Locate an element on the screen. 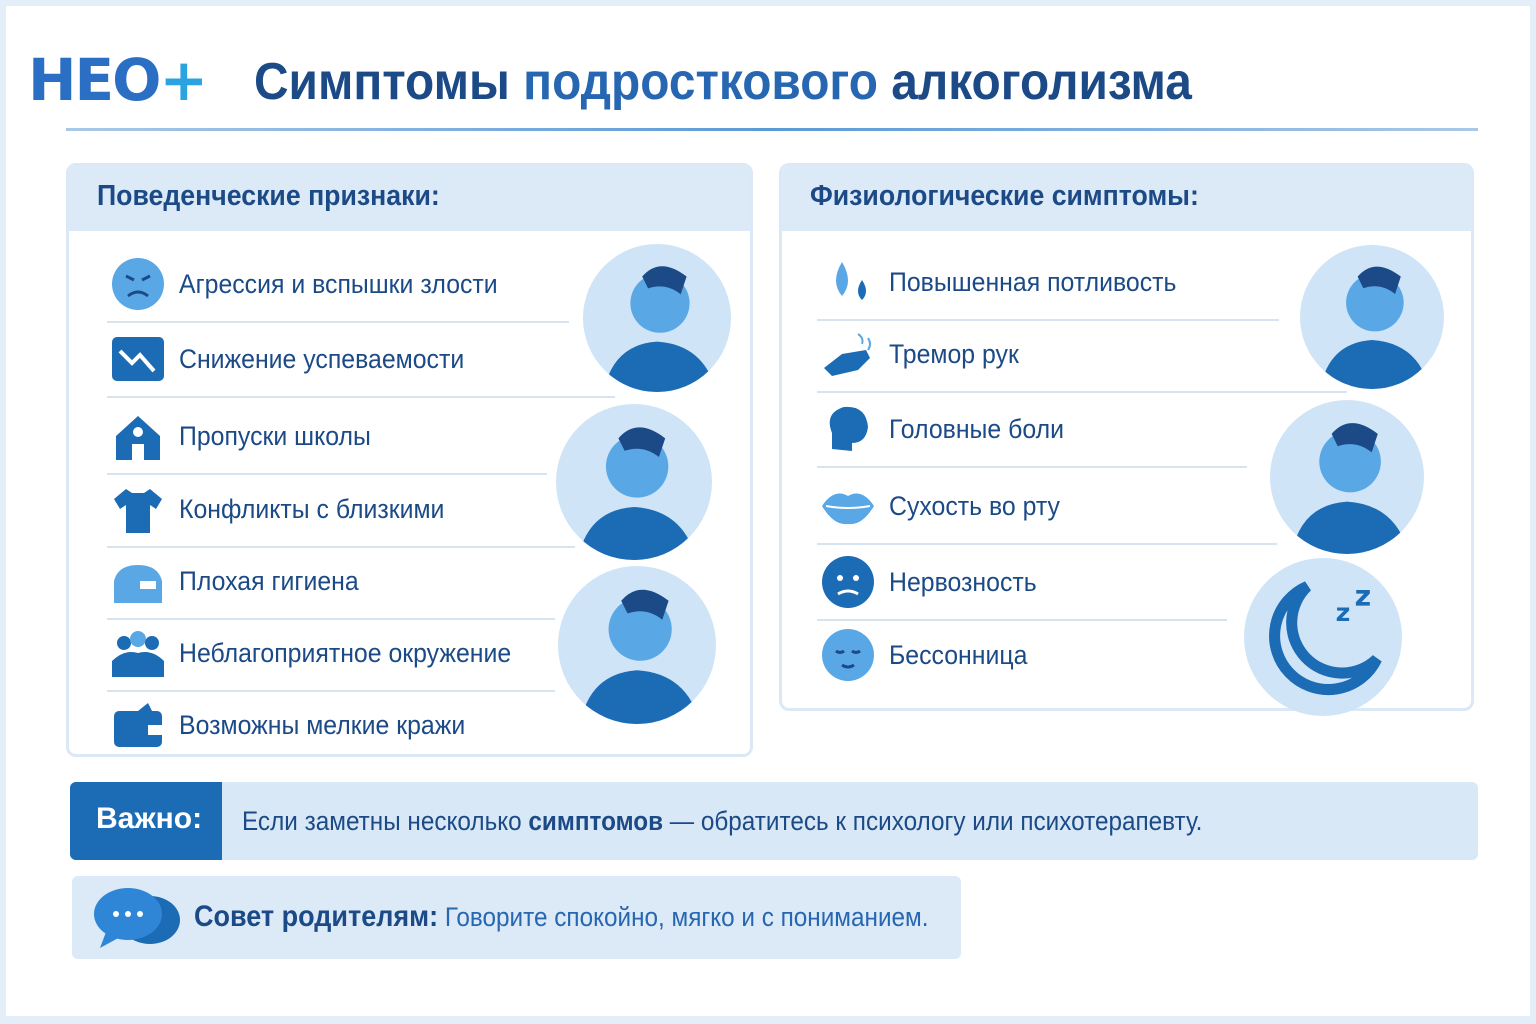 Image resolution: width=1536 pixels, height=1024 pixels. item-label: Бессонница is located at coordinates (958, 654).